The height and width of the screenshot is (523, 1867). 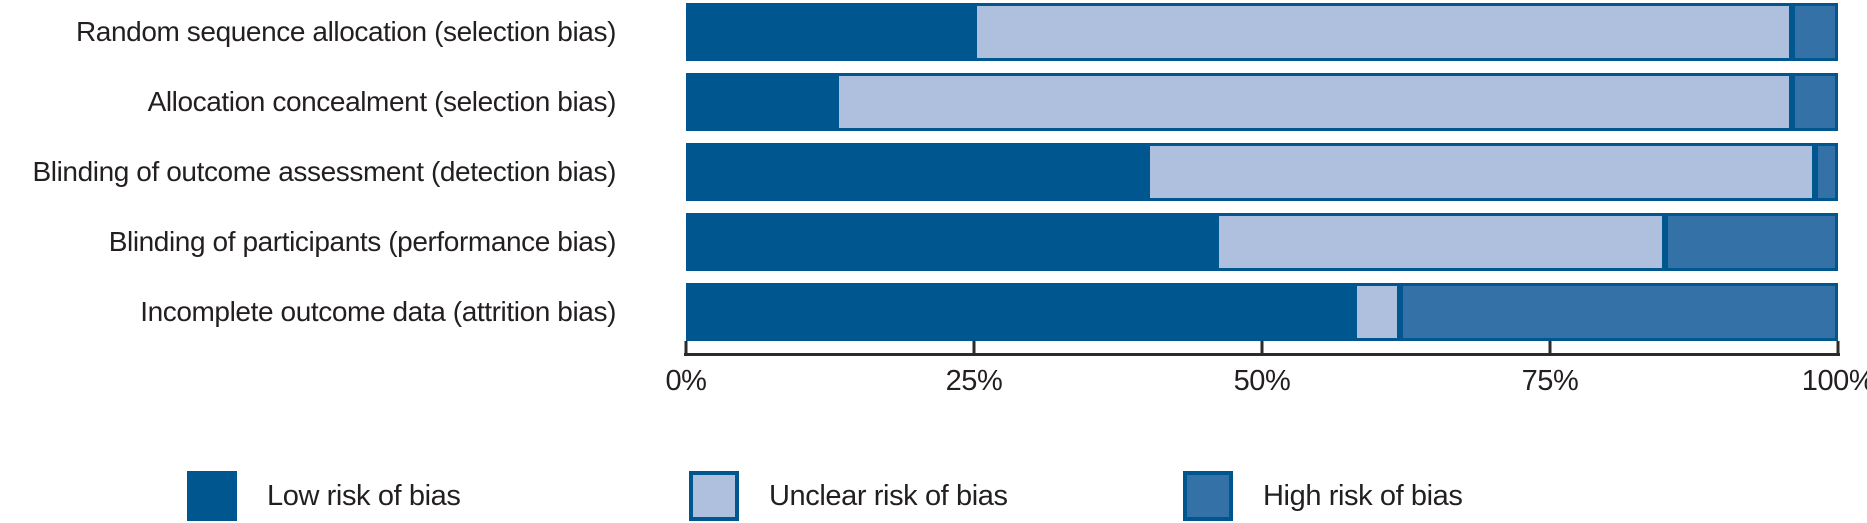 I want to click on legend-label: High risk of bias, so click(x=1363, y=495).